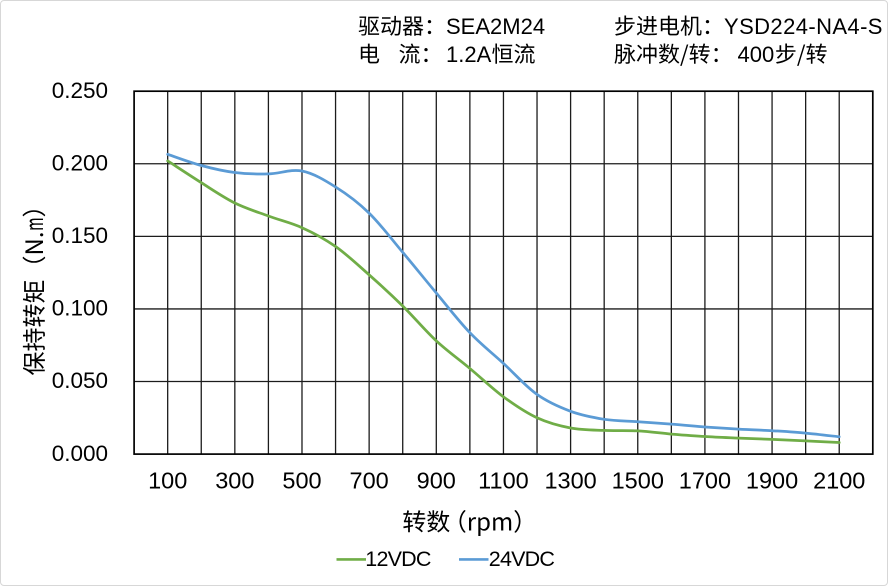  Describe the element at coordinates (570, 480) in the screenshot. I see `svg-text: 1300` at that location.